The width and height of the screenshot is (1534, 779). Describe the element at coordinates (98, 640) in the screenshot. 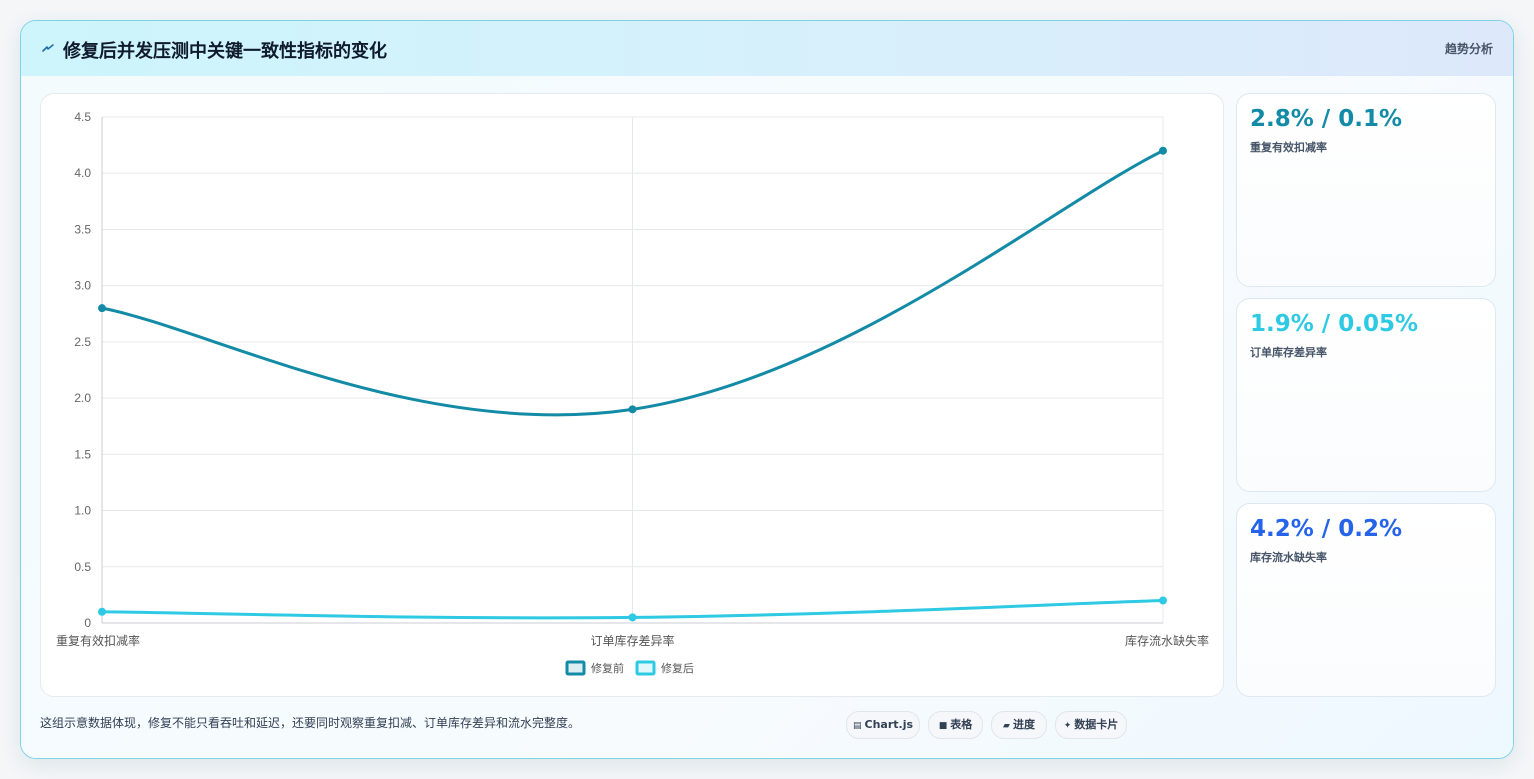

I see `x-category-label: 重复有效扣减率` at that location.